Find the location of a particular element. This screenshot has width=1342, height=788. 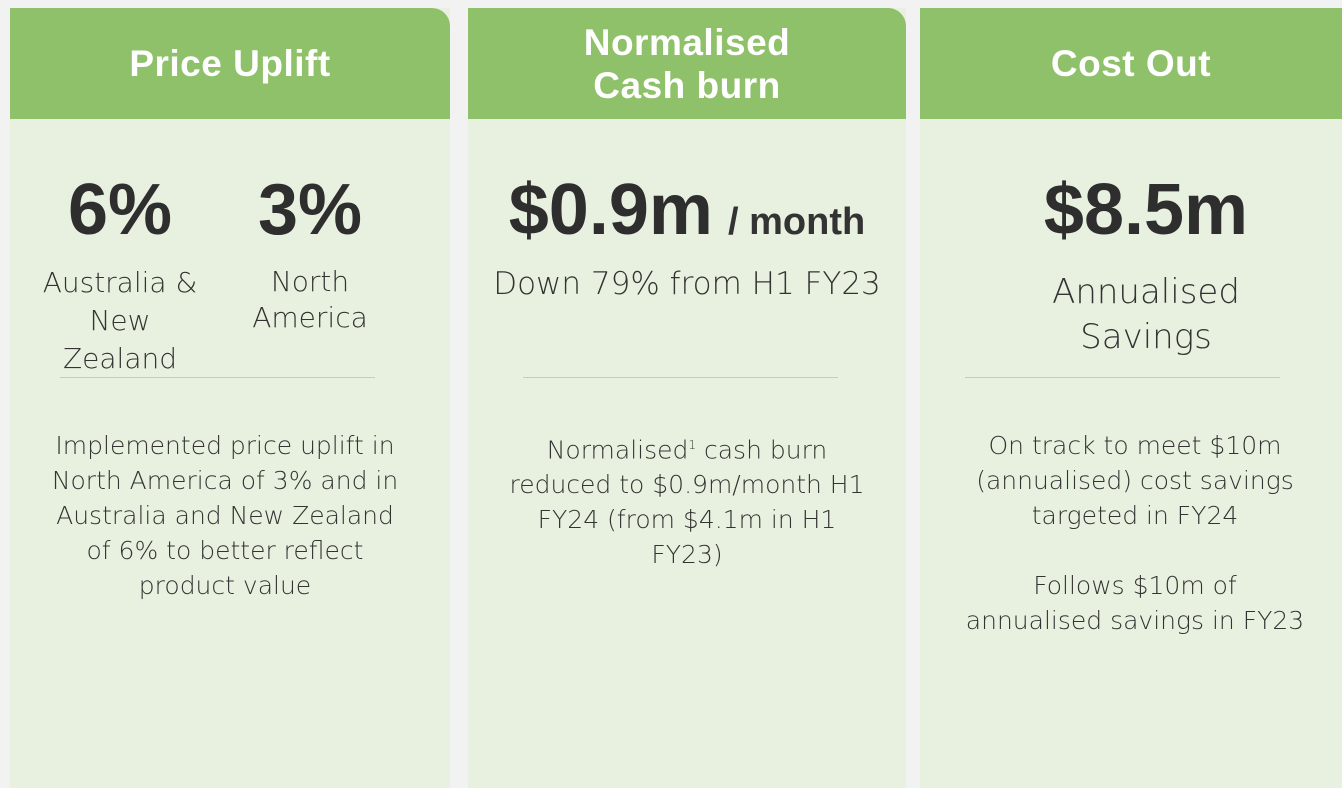

text: Normalised is located at coordinates (617, 450).